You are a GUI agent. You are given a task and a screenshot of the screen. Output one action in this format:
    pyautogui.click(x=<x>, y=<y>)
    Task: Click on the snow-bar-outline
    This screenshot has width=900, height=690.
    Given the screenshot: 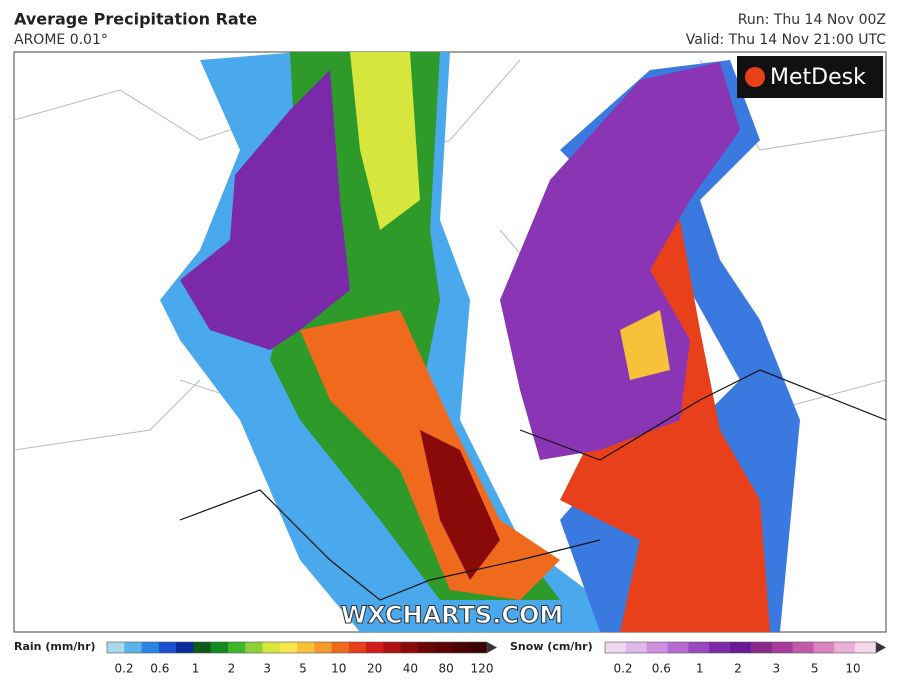 What is the action you would take?
    pyautogui.click(x=740, y=647)
    